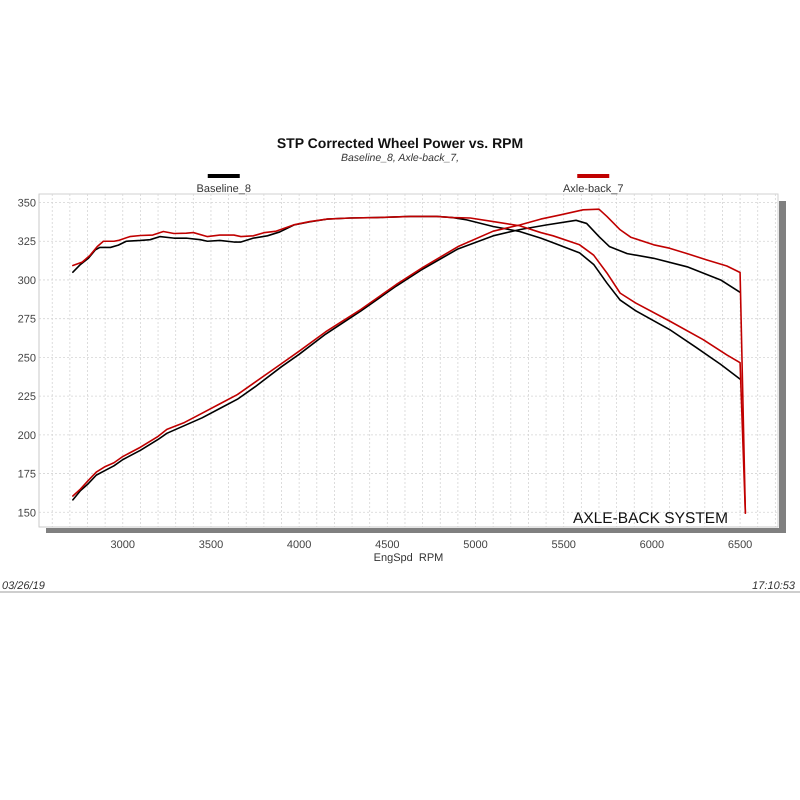  What do you see at coordinates (400, 158) in the screenshot?
I see `chart-subtitle: Baseline_8, Axle-back_7,` at bounding box center [400, 158].